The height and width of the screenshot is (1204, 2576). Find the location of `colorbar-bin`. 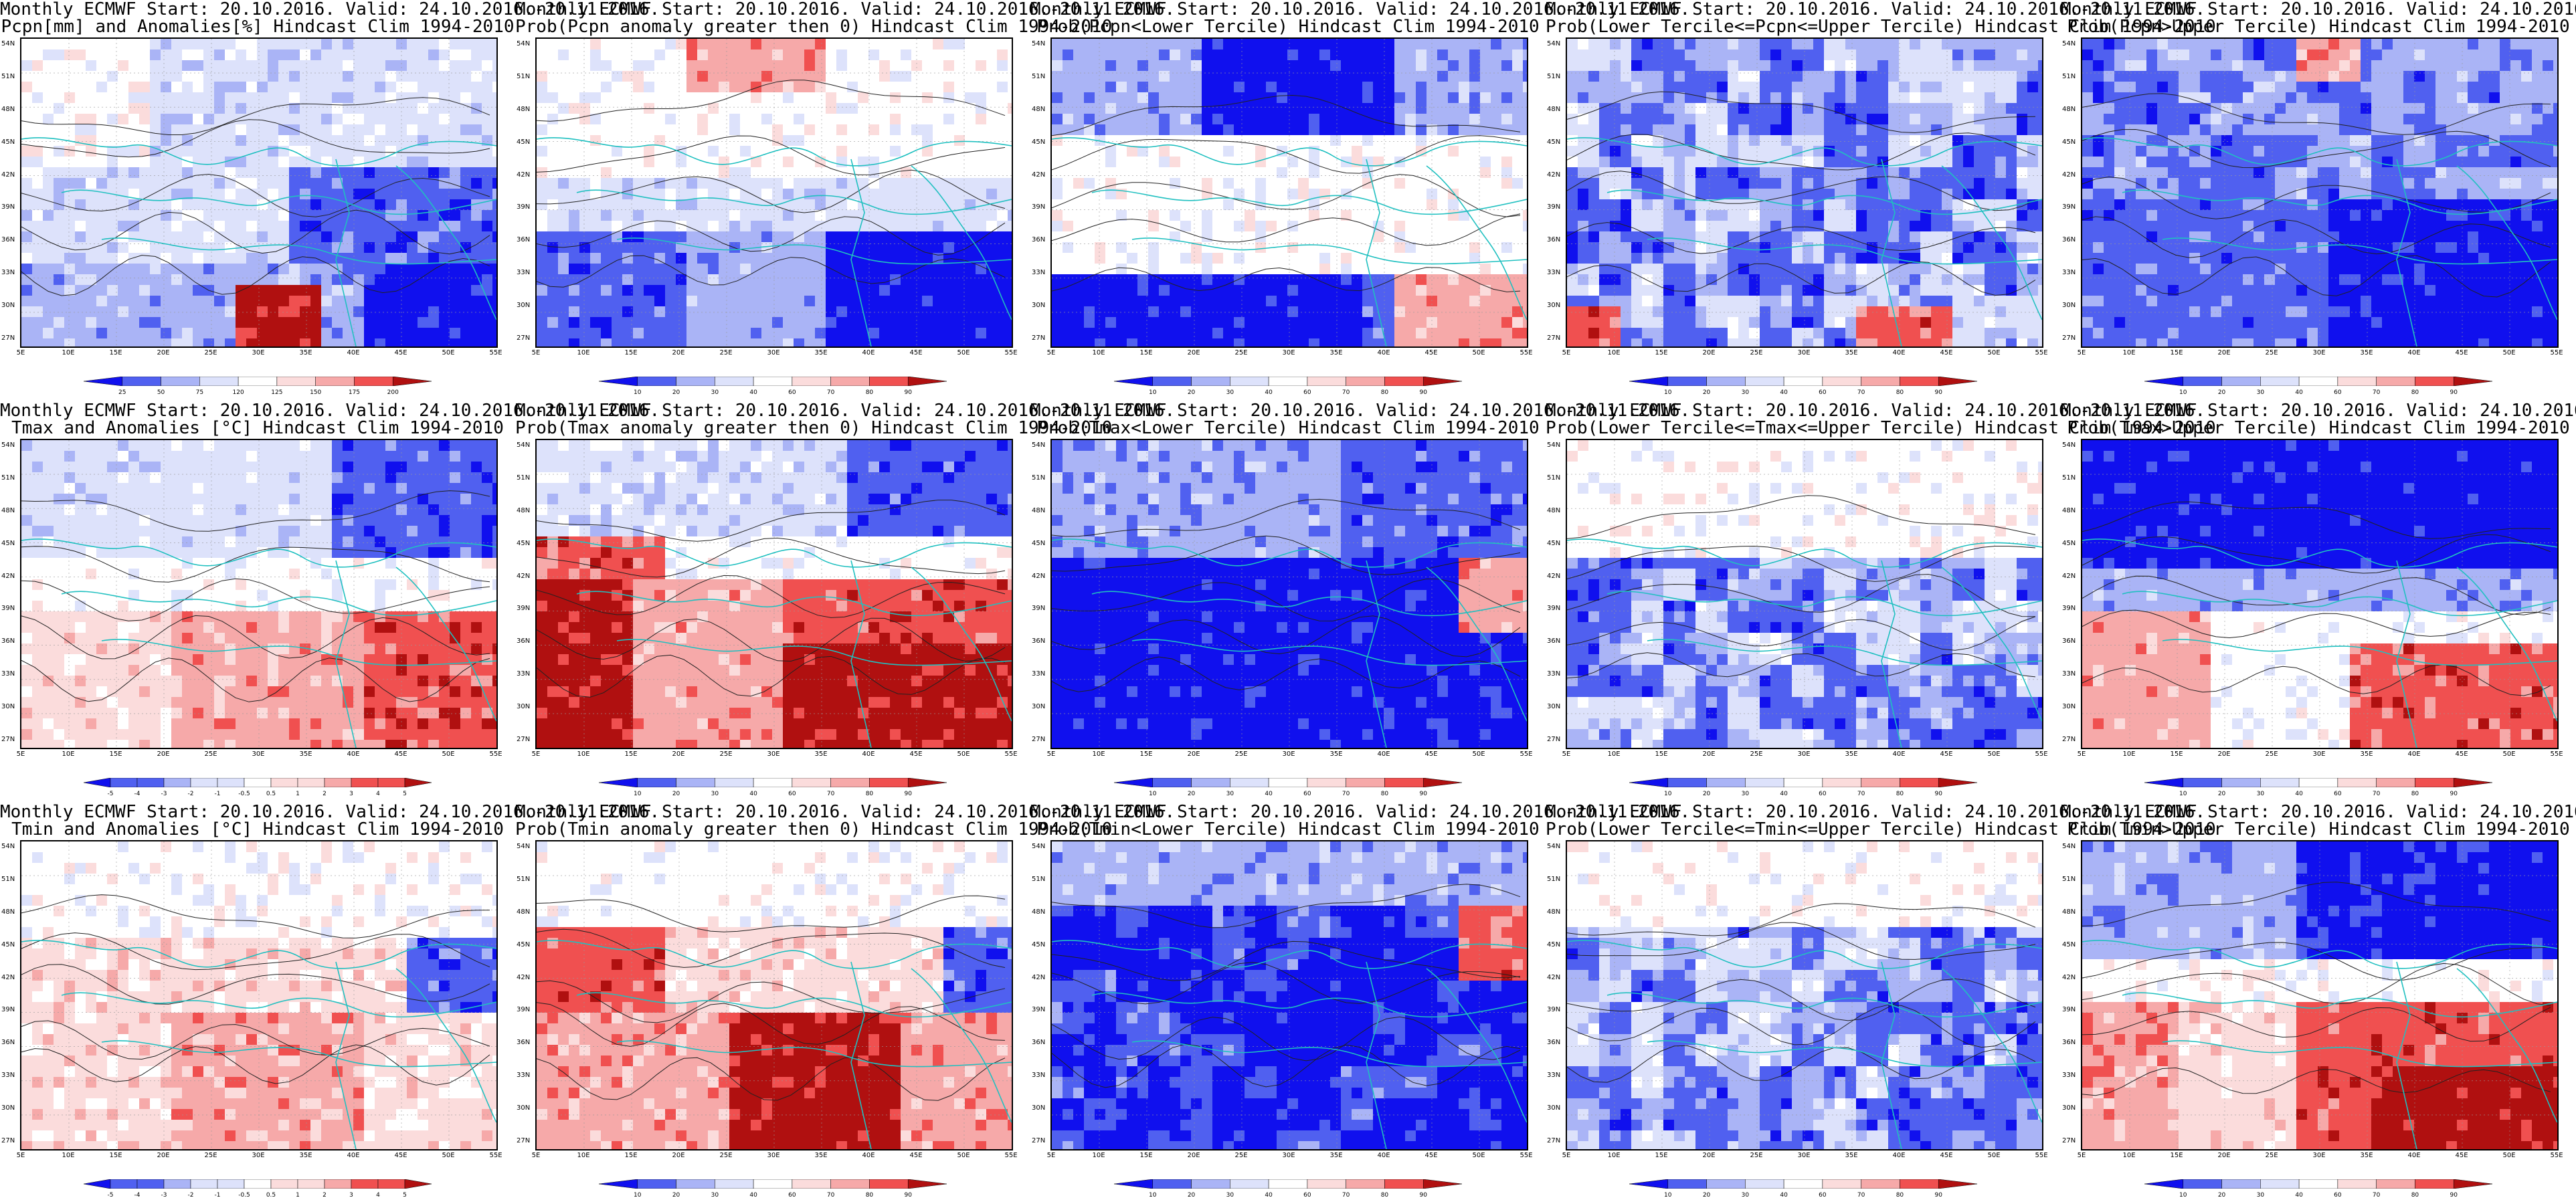

colorbar-bin is located at coordinates (1442, 381).